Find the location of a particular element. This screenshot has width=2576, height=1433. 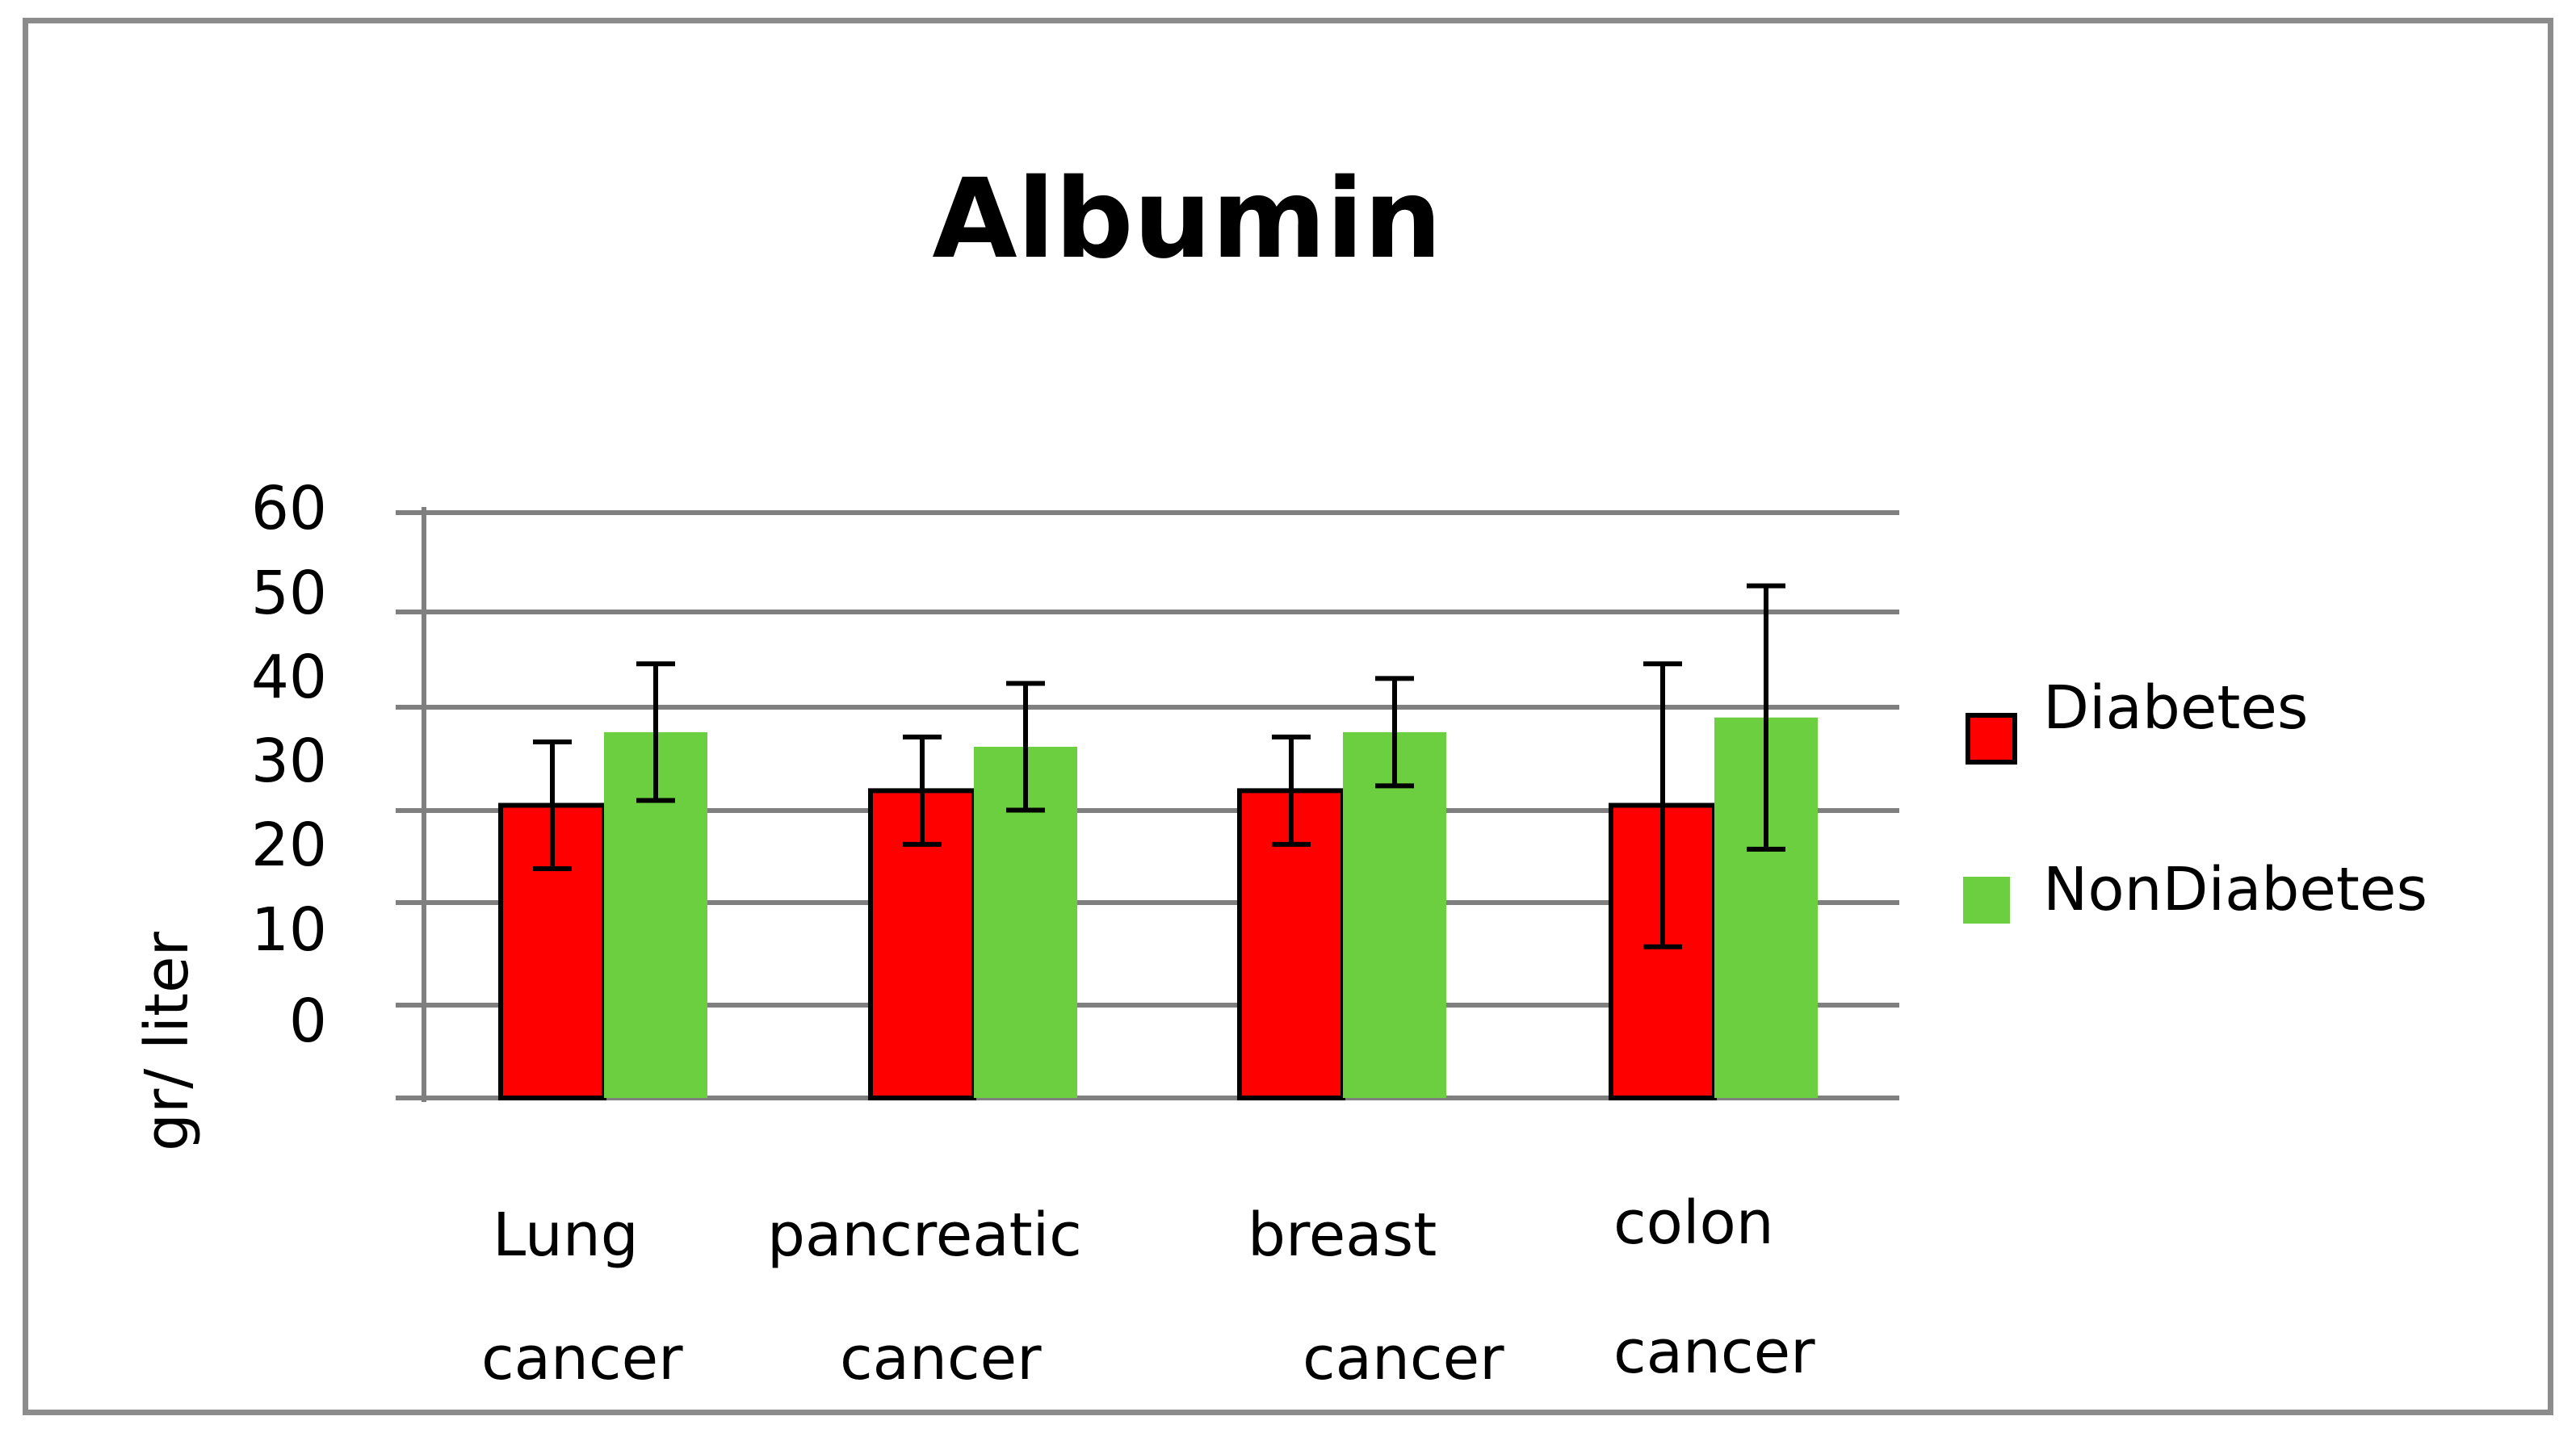

legend-swatch-diabetes is located at coordinates (1991, 739).